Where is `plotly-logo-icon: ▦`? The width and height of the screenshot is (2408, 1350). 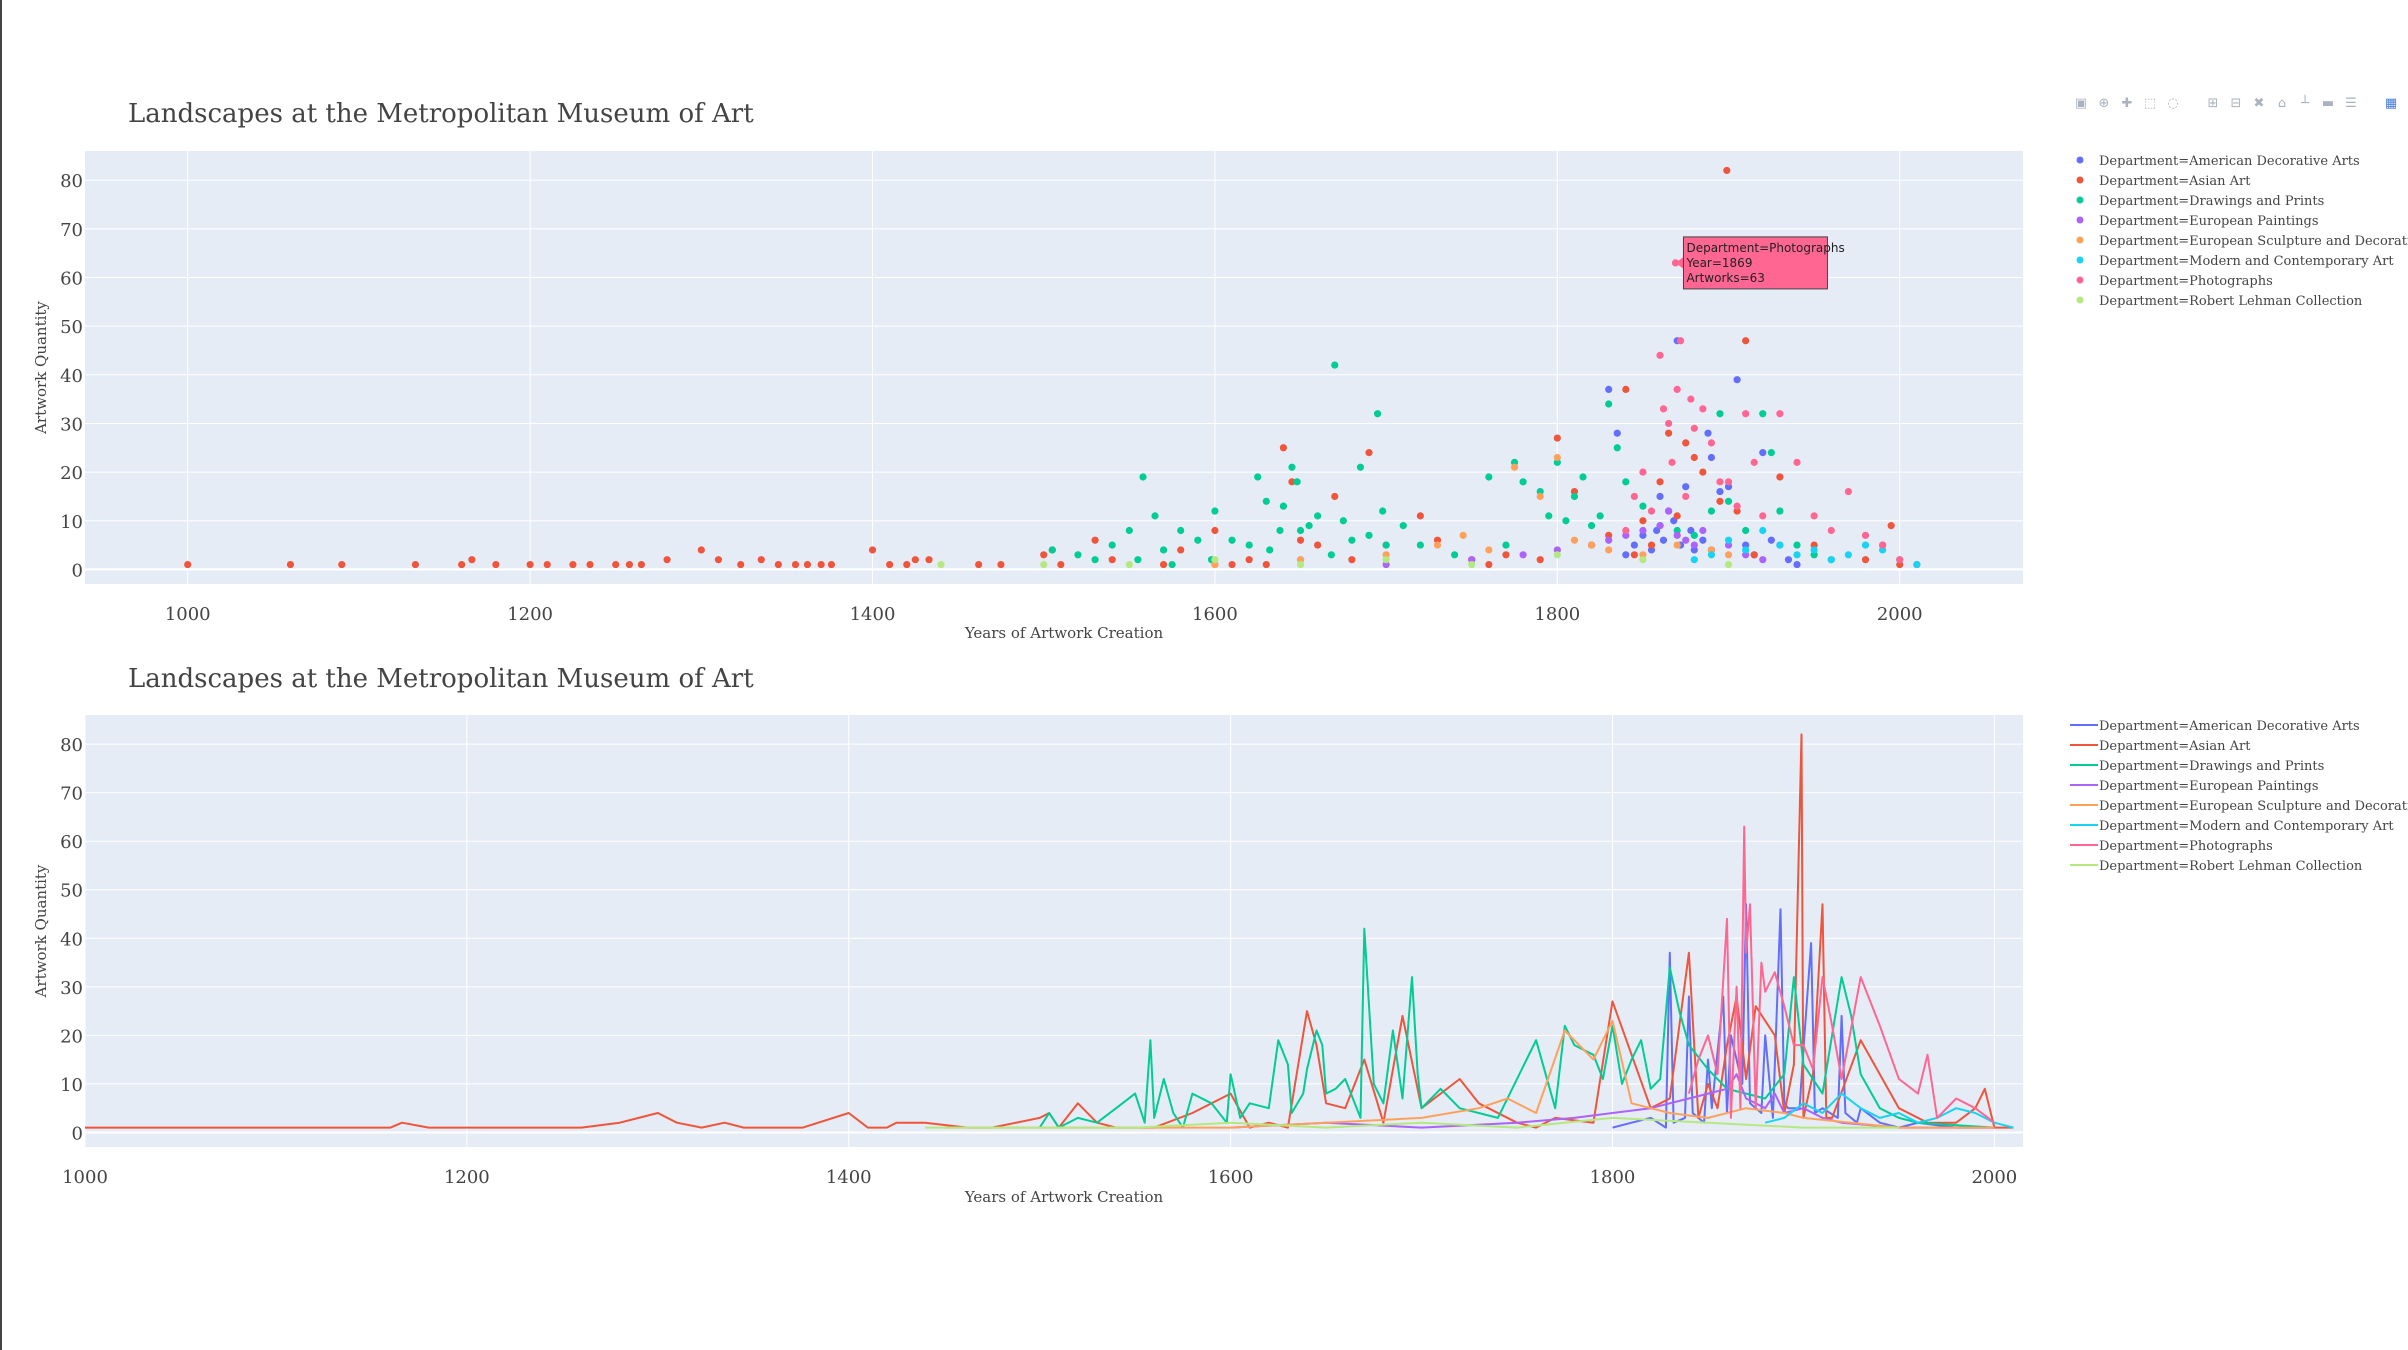
plotly-logo-icon: ▦ is located at coordinates (2391, 103).